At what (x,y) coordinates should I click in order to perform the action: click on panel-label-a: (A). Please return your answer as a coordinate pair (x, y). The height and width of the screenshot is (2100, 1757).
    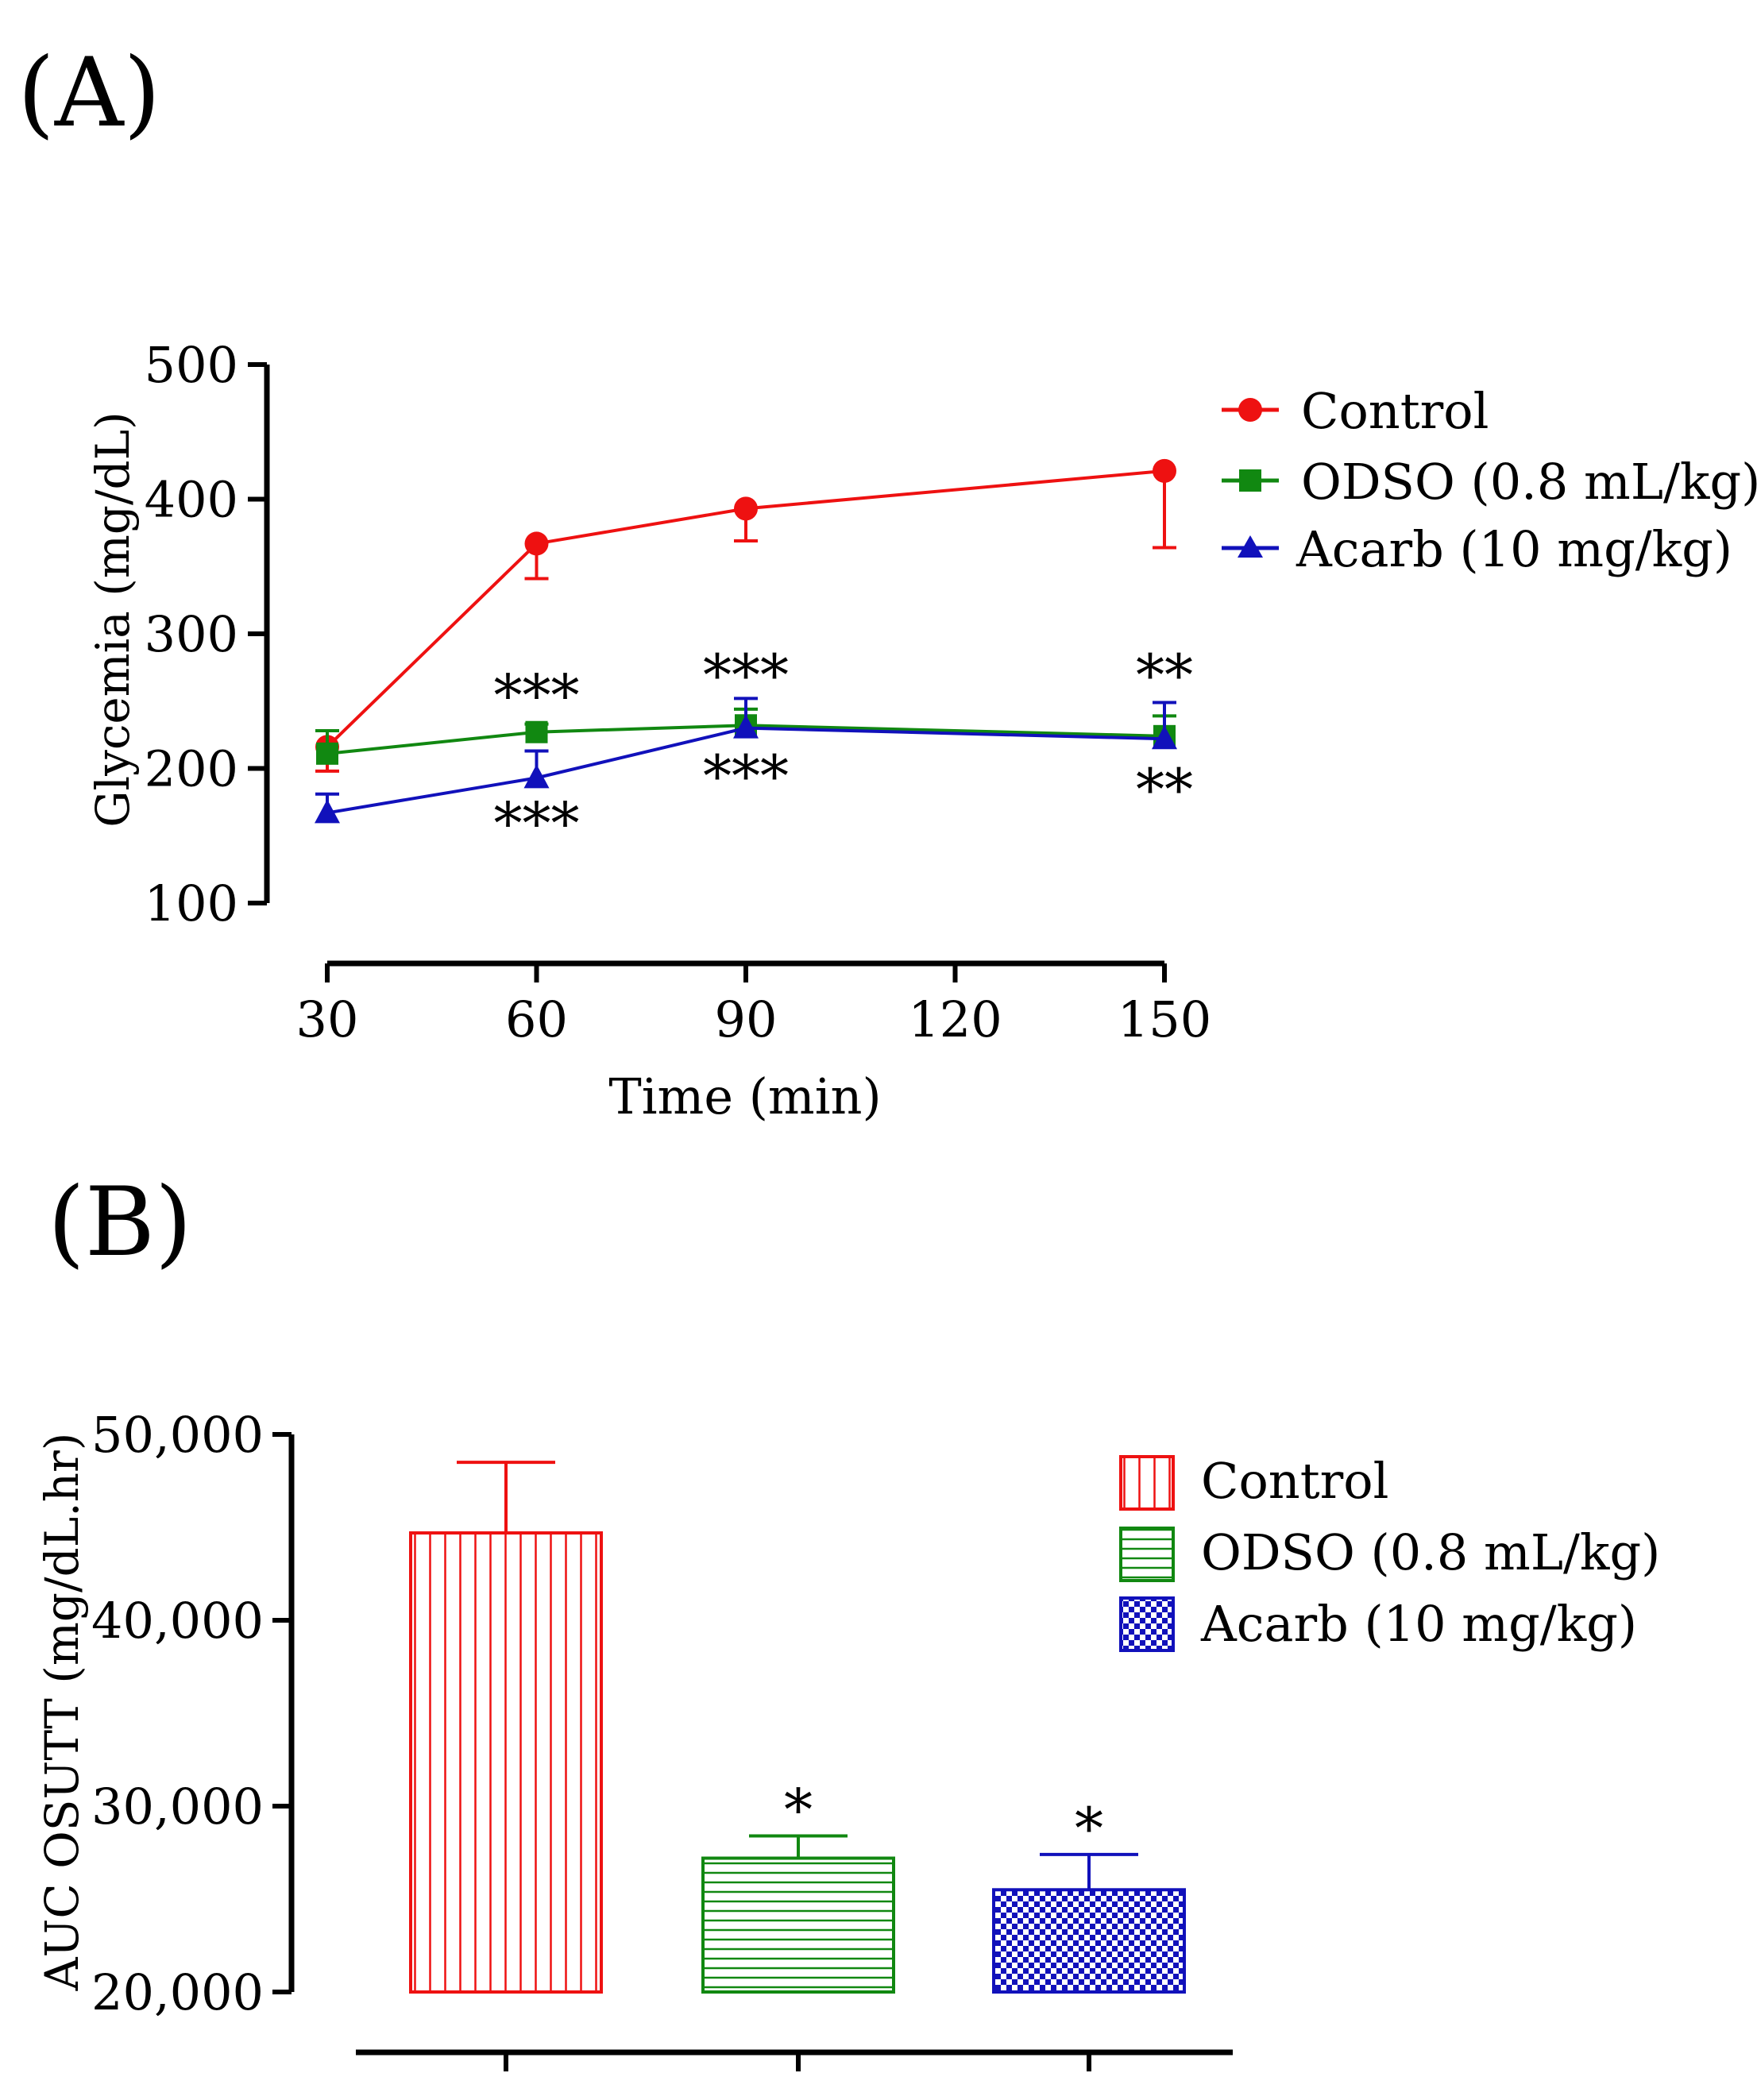
    Looking at the image, I should click on (88, 93).